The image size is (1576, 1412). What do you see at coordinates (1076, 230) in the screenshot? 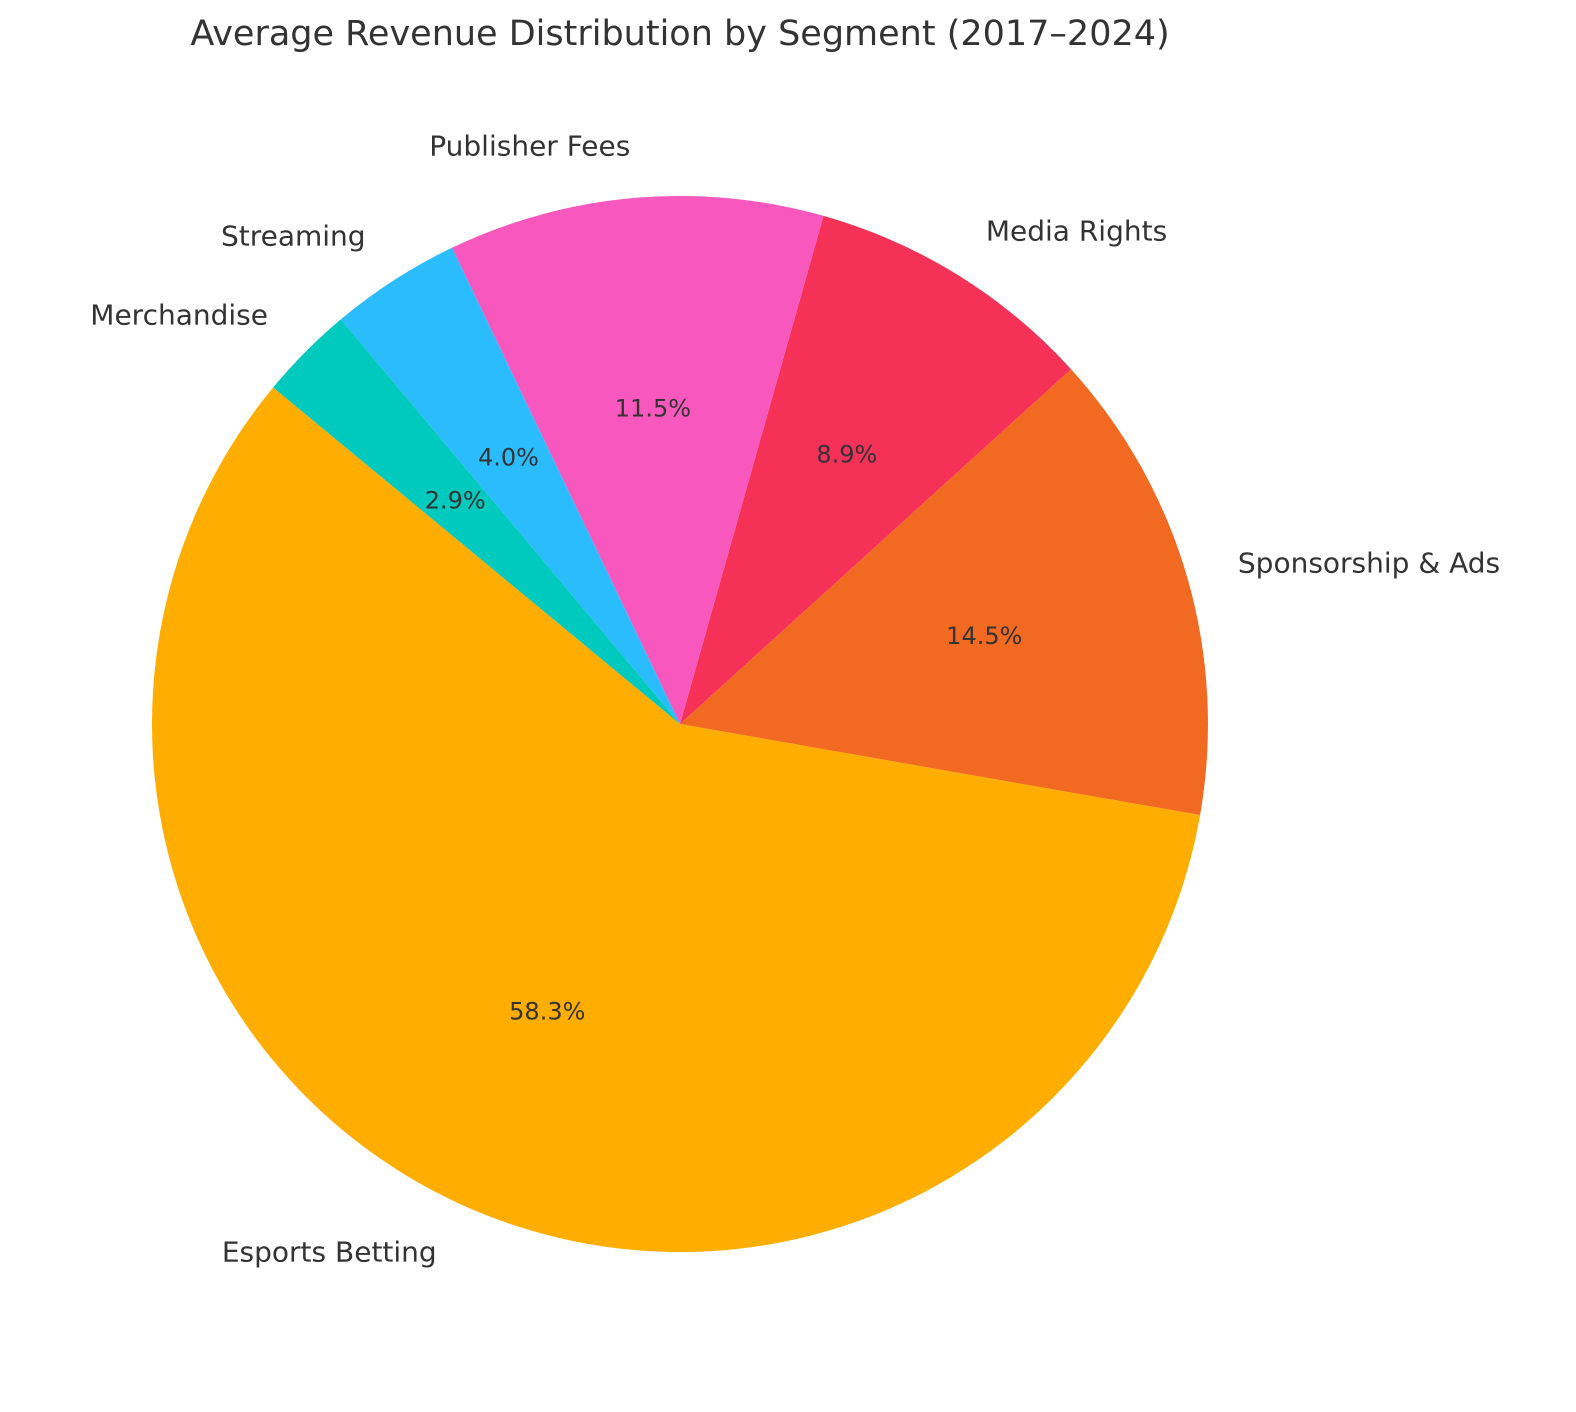
I see `slice-category-label: Media Rights` at bounding box center [1076, 230].